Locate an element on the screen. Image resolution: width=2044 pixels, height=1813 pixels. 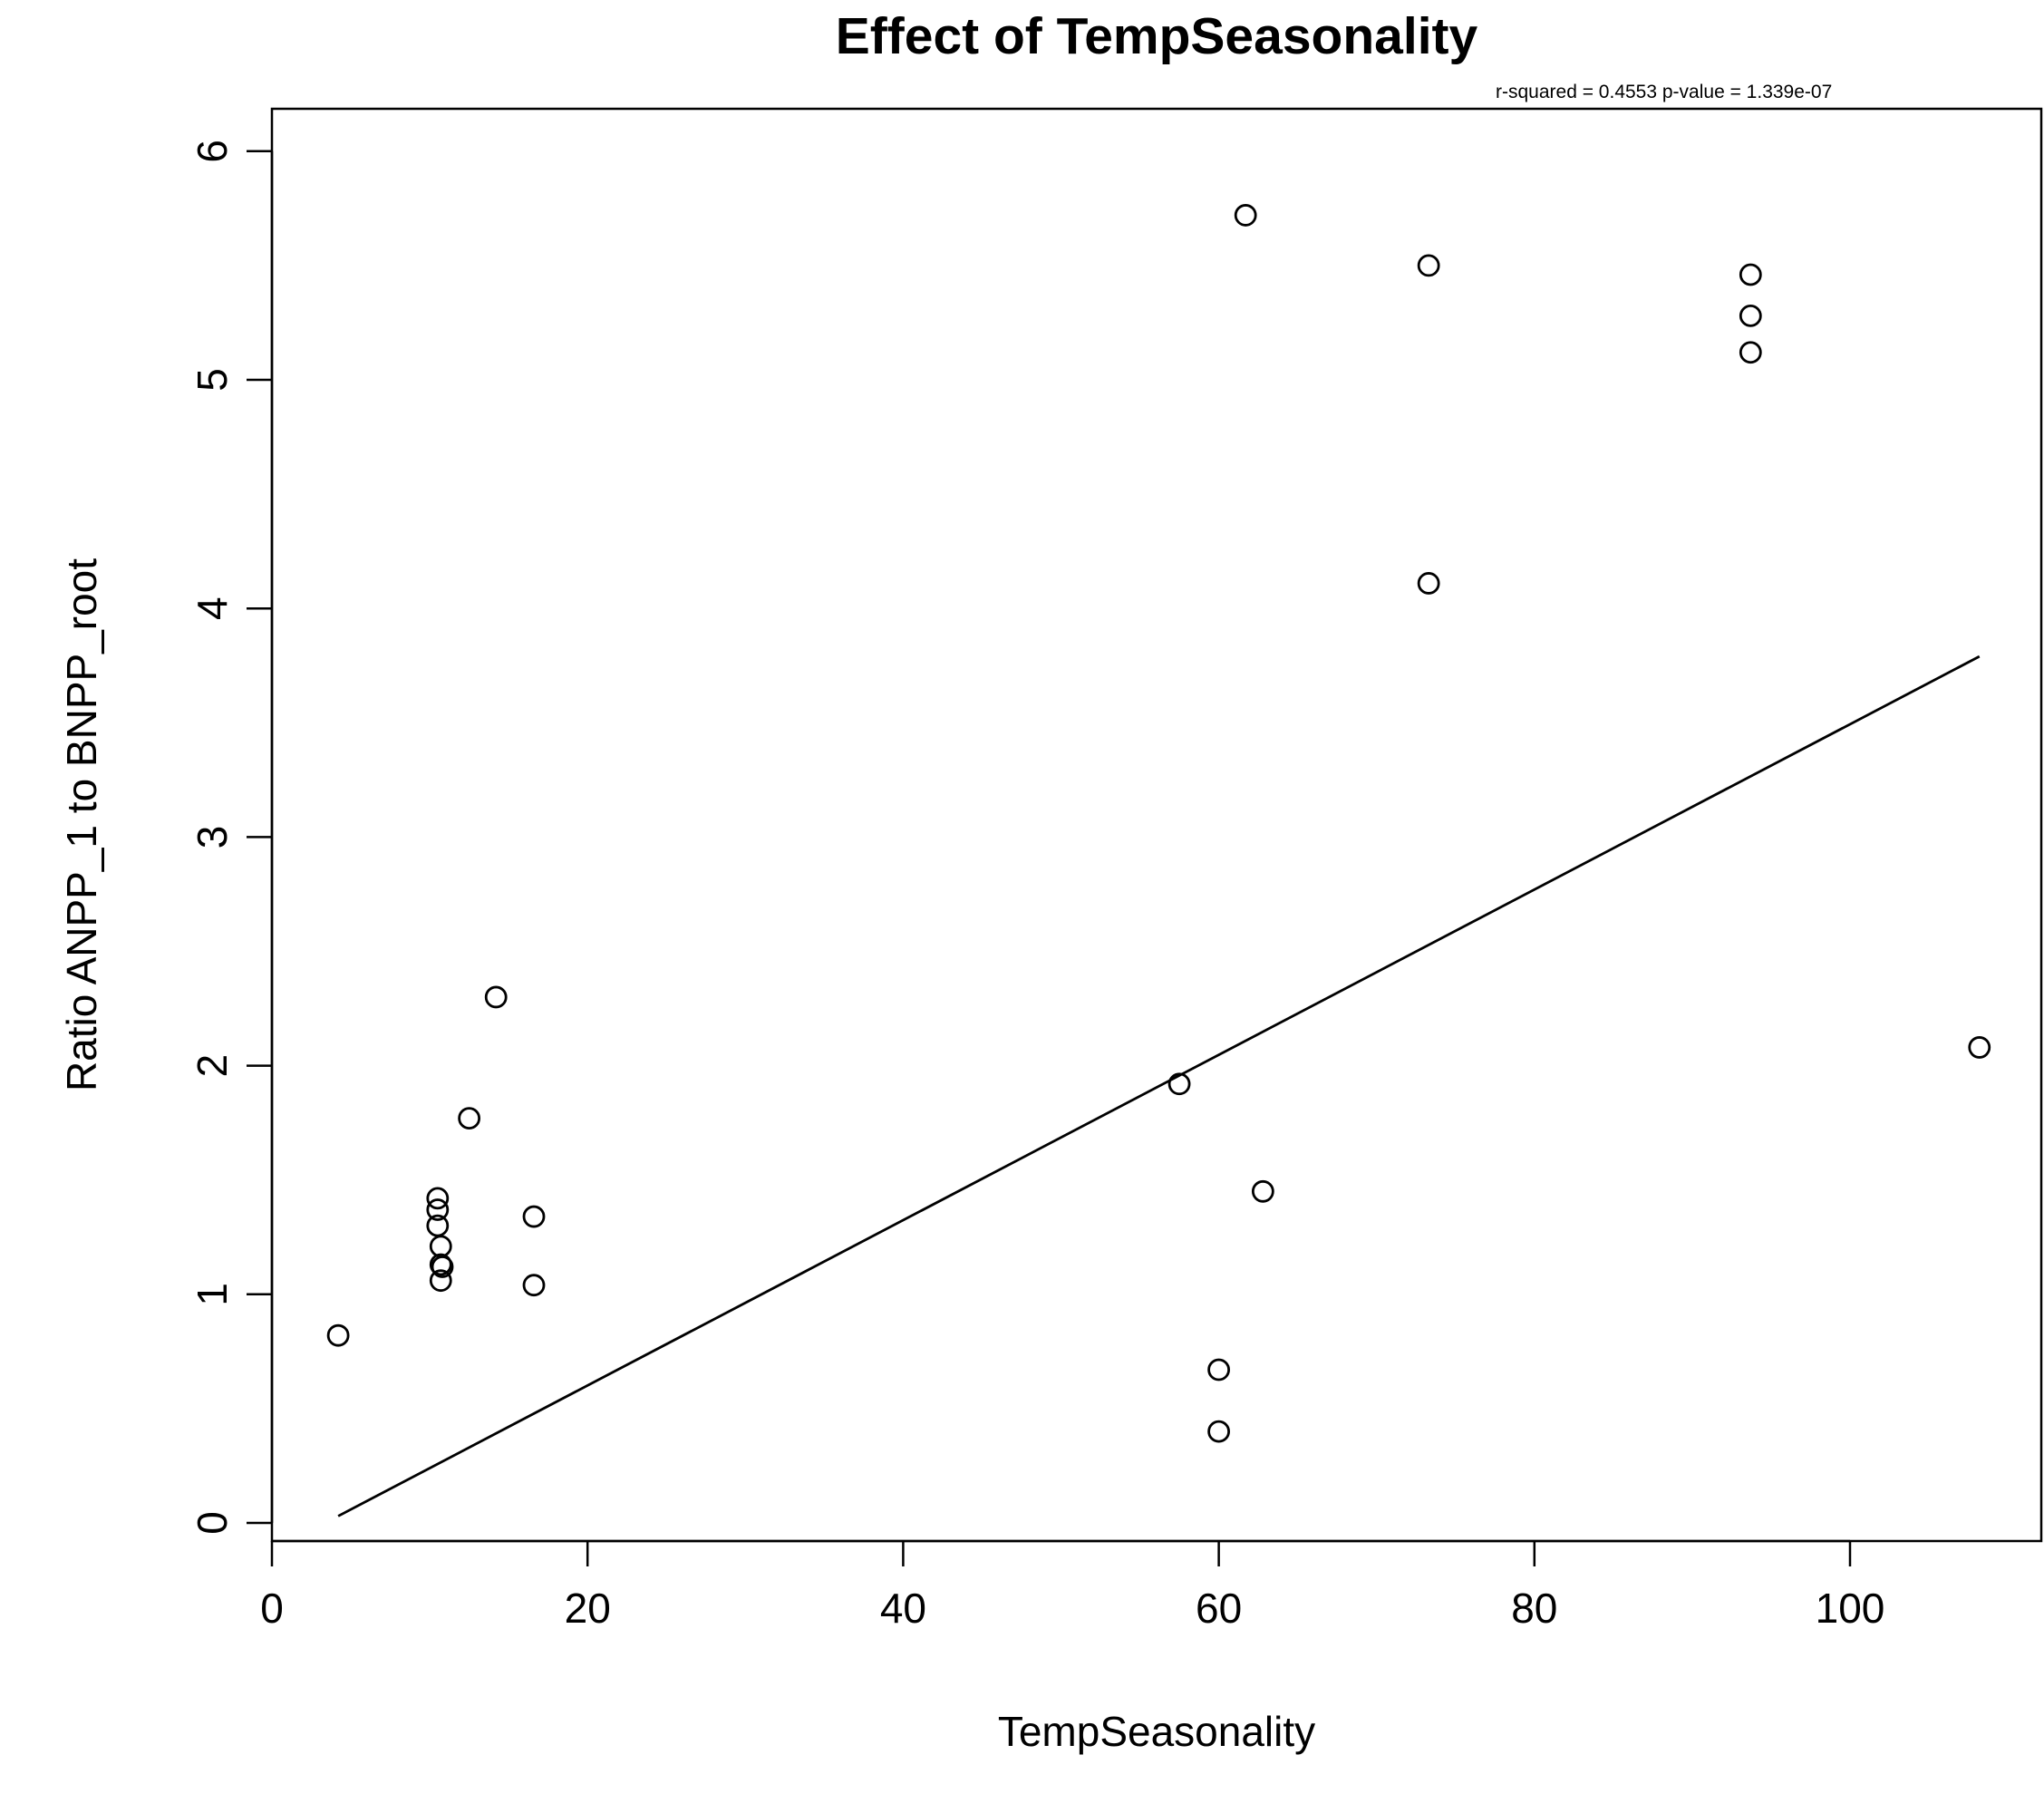
y-tick-label: 5 is located at coordinates (212, 380).